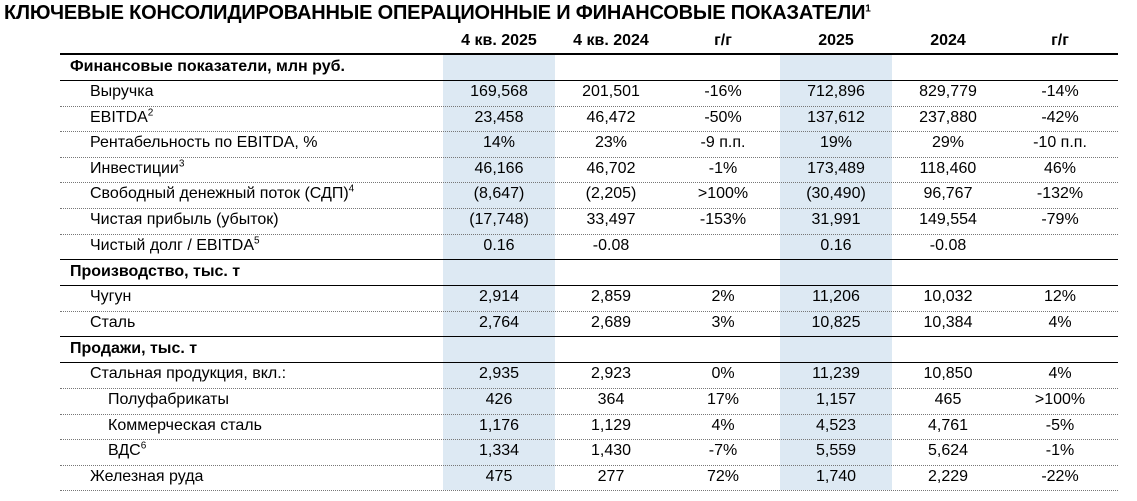 The image size is (1137, 501). What do you see at coordinates (948, 194) in the screenshot?
I see `cell-value: 96,767` at bounding box center [948, 194].